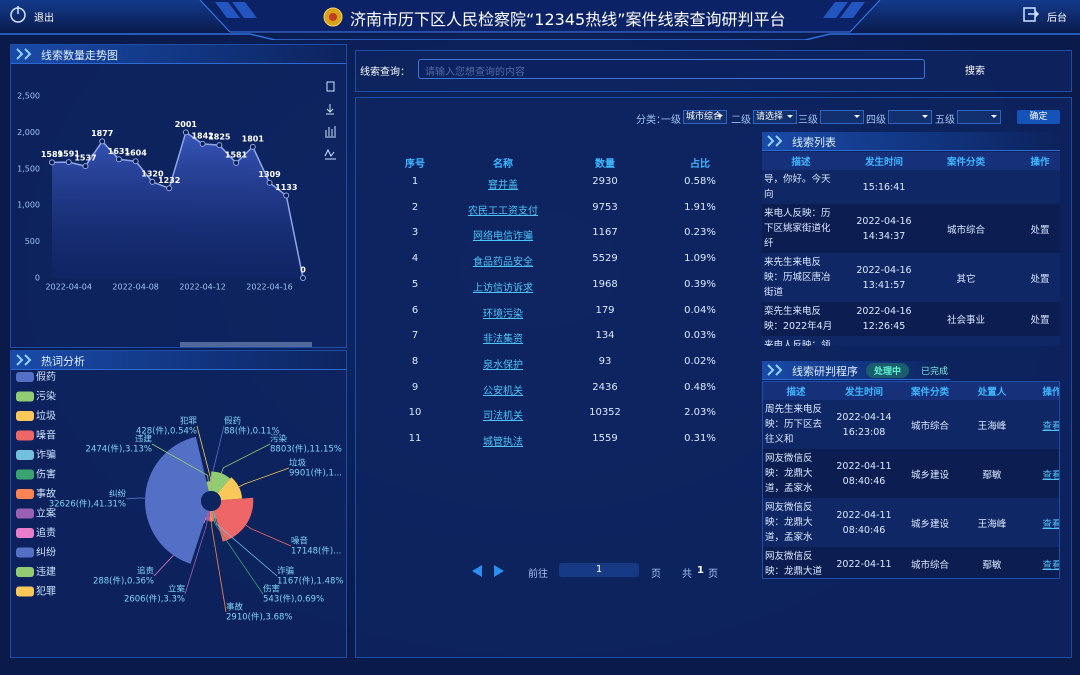 The width and height of the screenshot is (1080, 675). Describe the element at coordinates (28, 96) in the screenshot. I see `y-tick-label: 2,500` at that location.